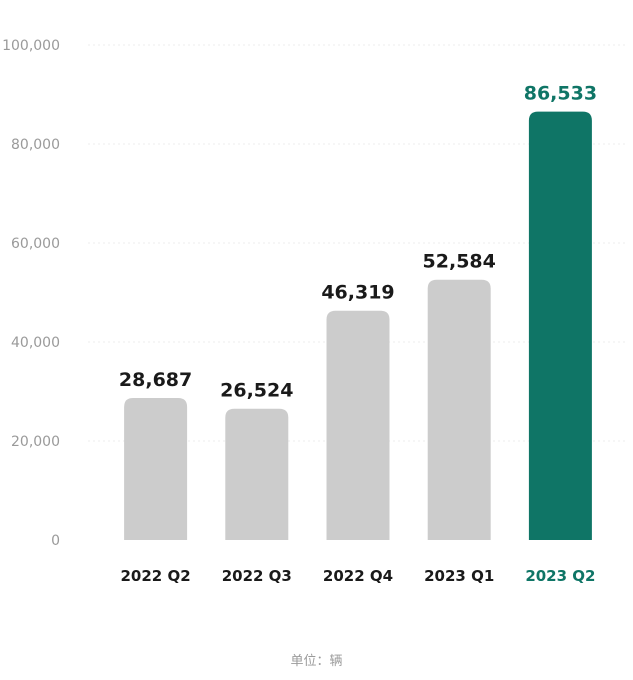 The width and height of the screenshot is (633, 680). What do you see at coordinates (459, 409) in the screenshot?
I see `bar-2023-q1` at bounding box center [459, 409].